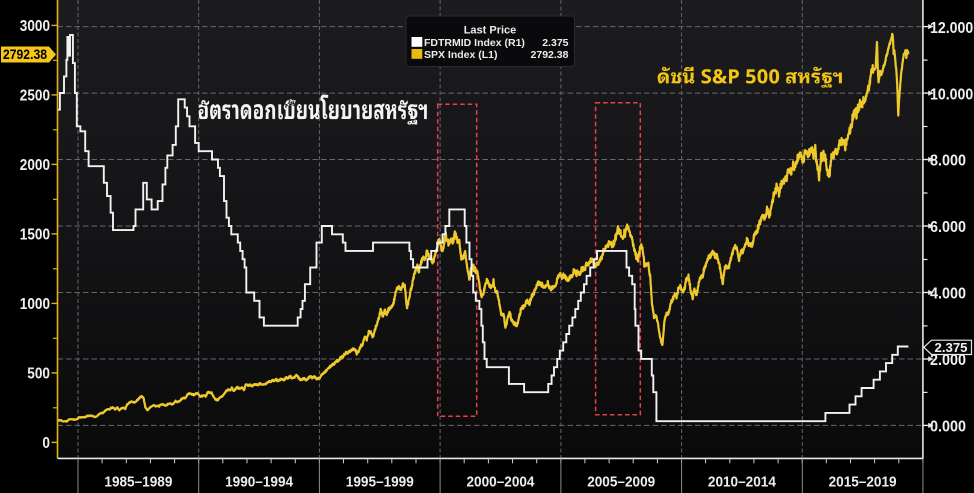 The image size is (974, 493). What do you see at coordinates (259, 482) in the screenshot?
I see `svg-text: 1990–1994` at bounding box center [259, 482].